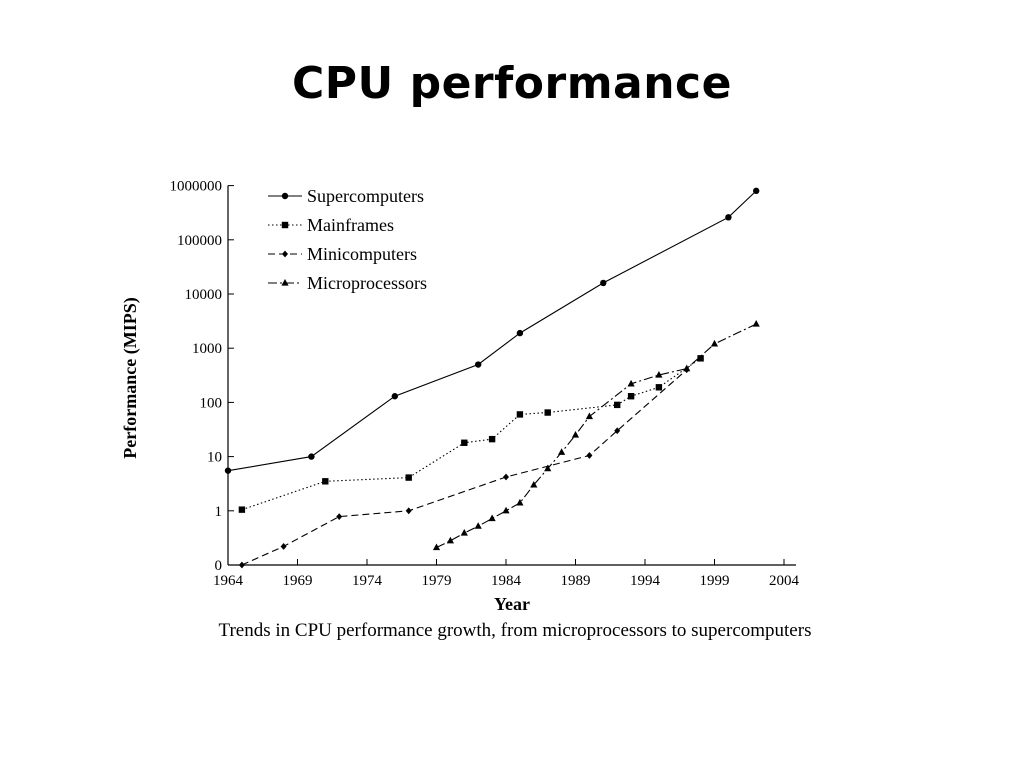 This screenshot has width=1024, height=768. I want to click on y-tick-label: 100000, so click(199, 241).